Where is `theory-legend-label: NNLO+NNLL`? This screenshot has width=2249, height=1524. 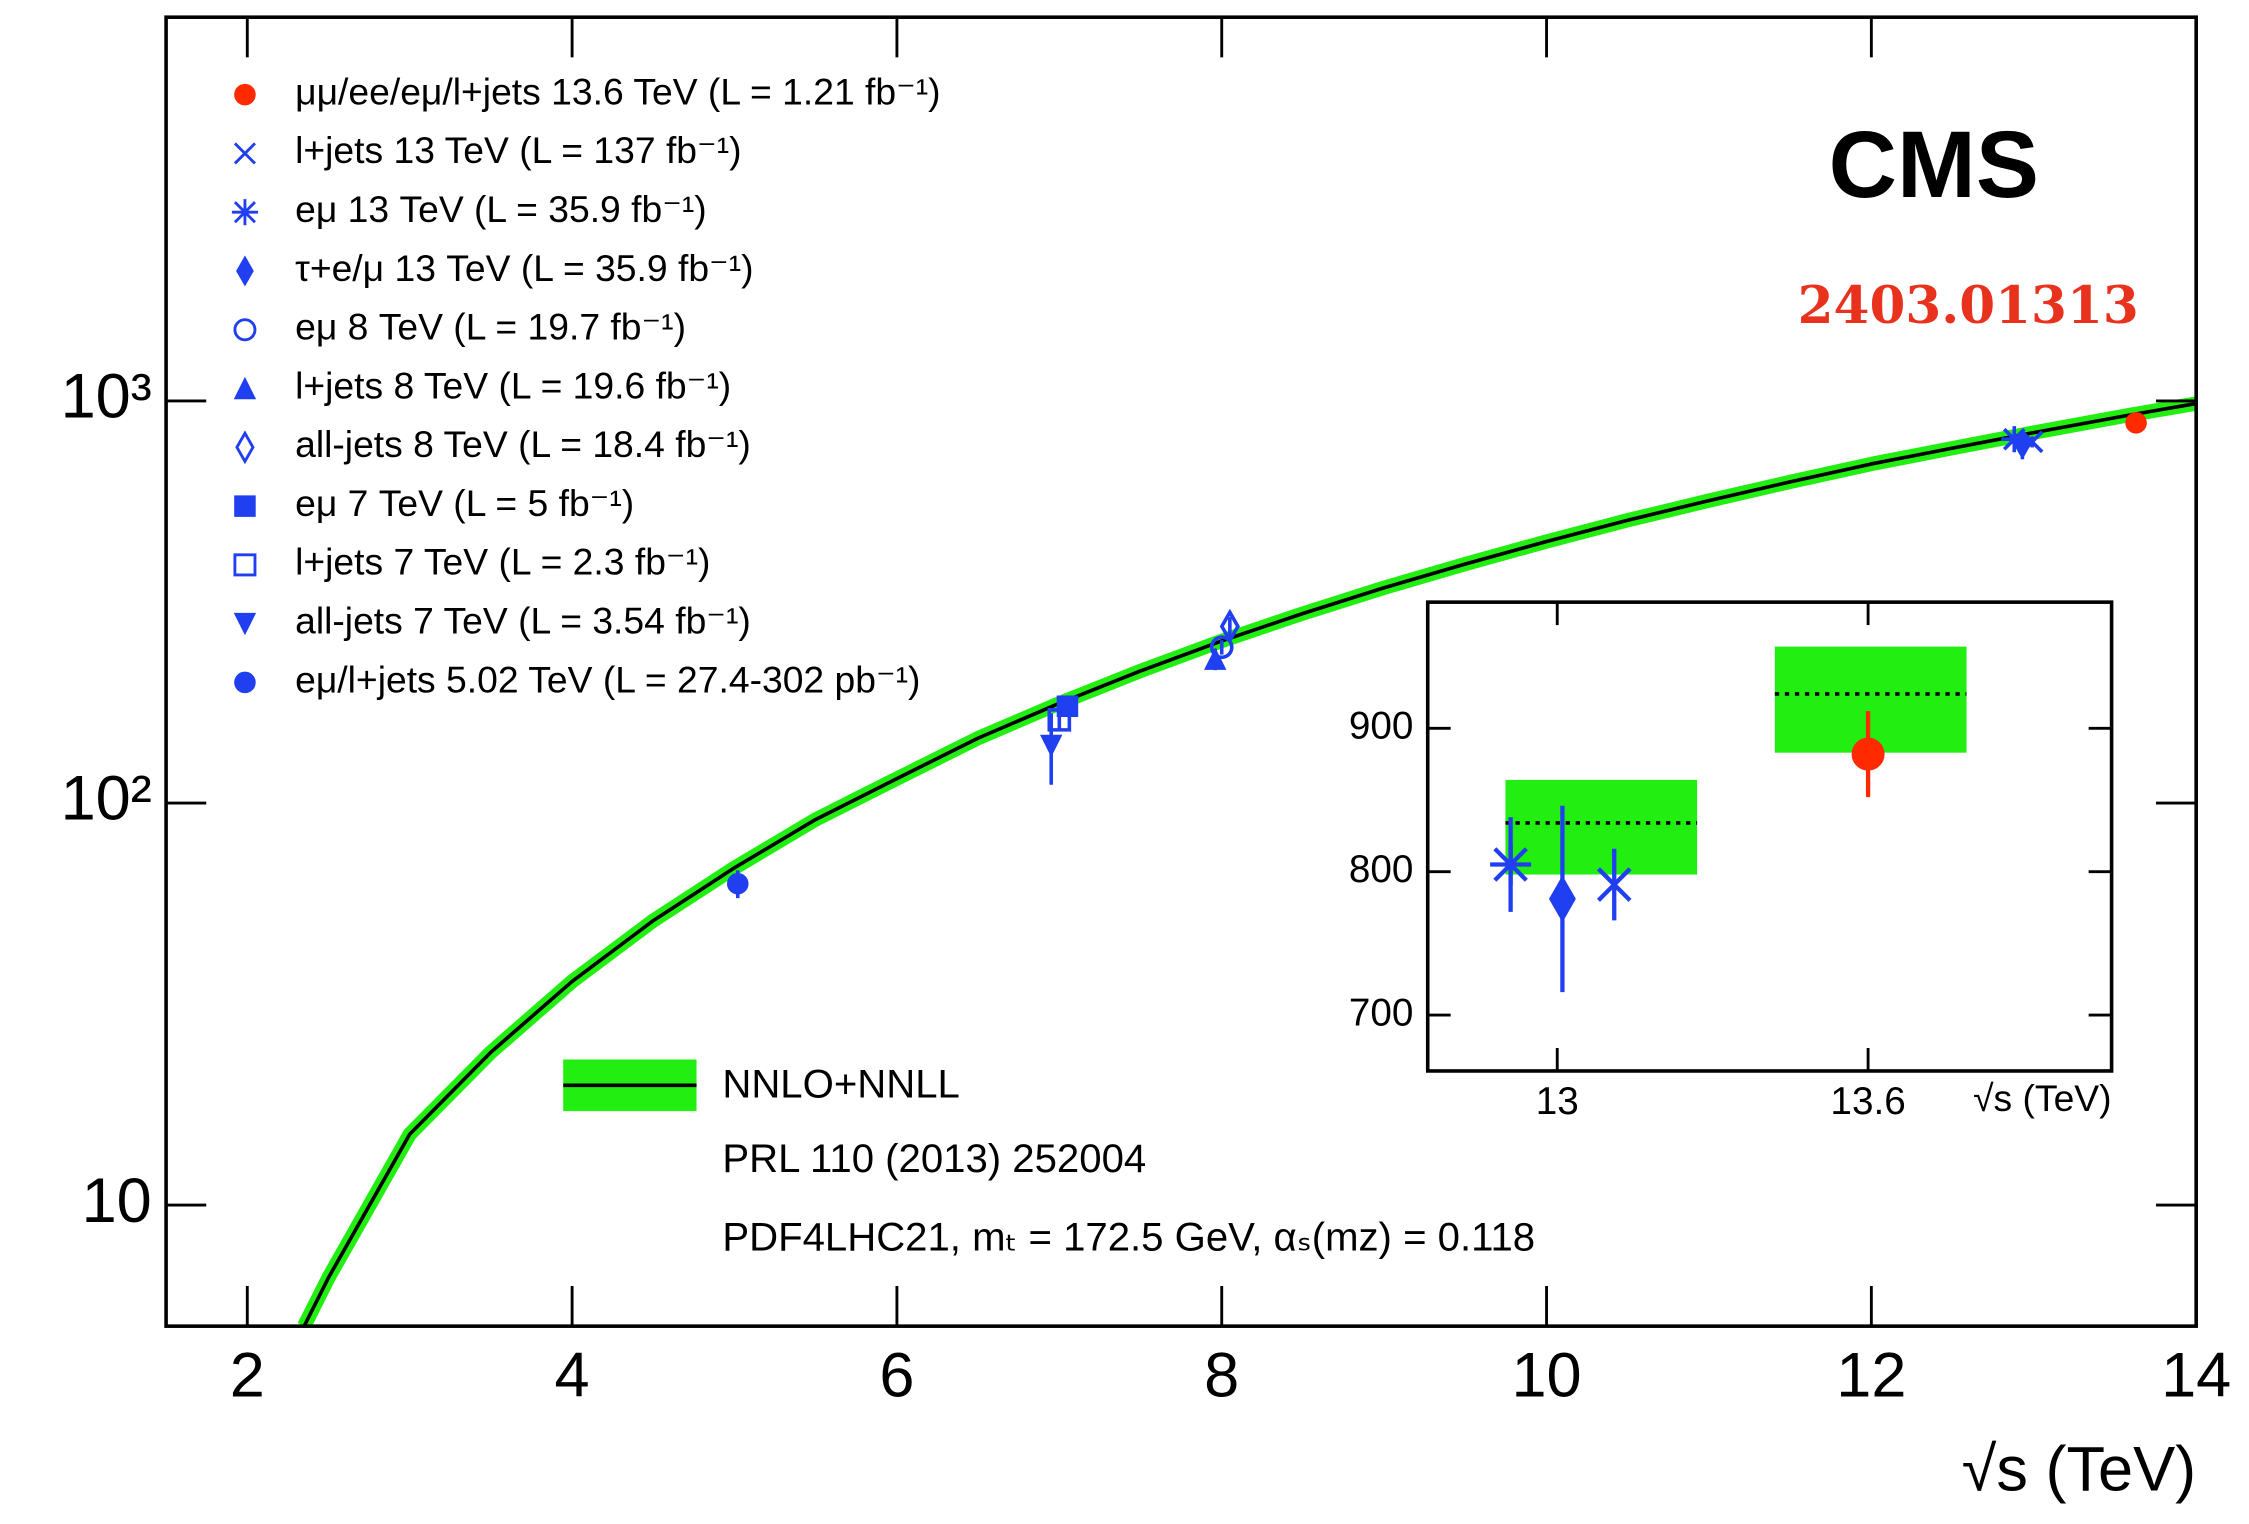
theory-legend-label: NNLO+NNLL is located at coordinates (841, 1083).